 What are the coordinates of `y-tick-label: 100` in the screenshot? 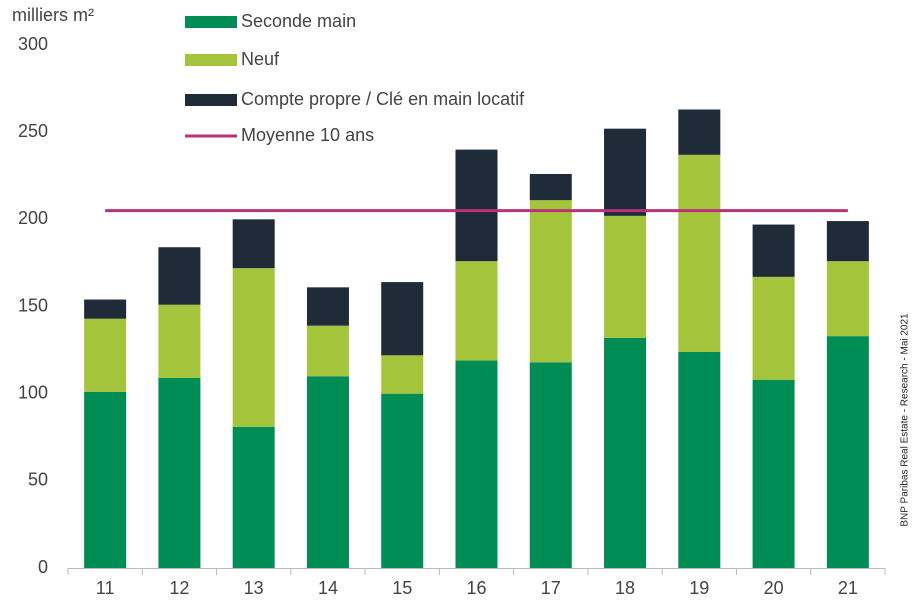 It's located at (33, 392).